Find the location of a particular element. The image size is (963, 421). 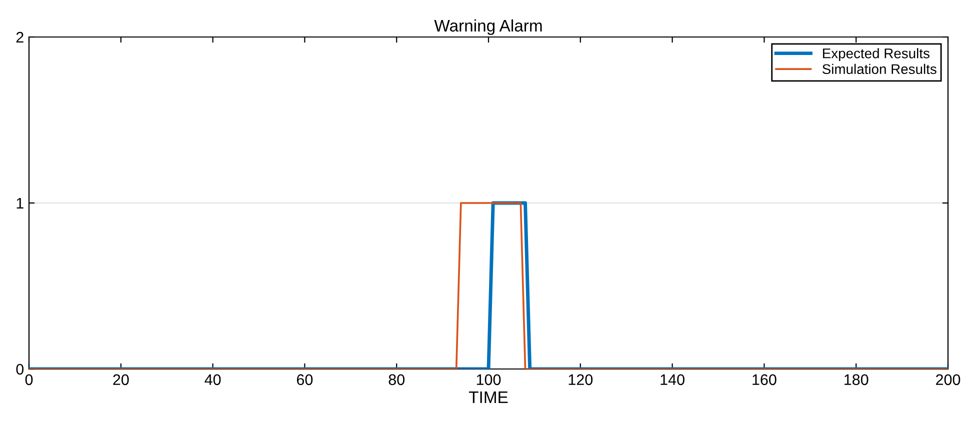

x-tick-label: 200 is located at coordinates (948, 380).